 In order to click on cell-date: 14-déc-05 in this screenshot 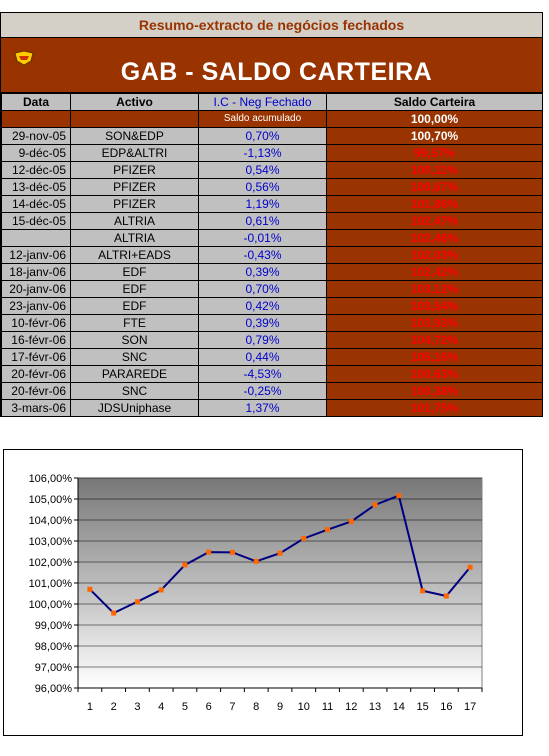, I will do `click(36, 204)`.